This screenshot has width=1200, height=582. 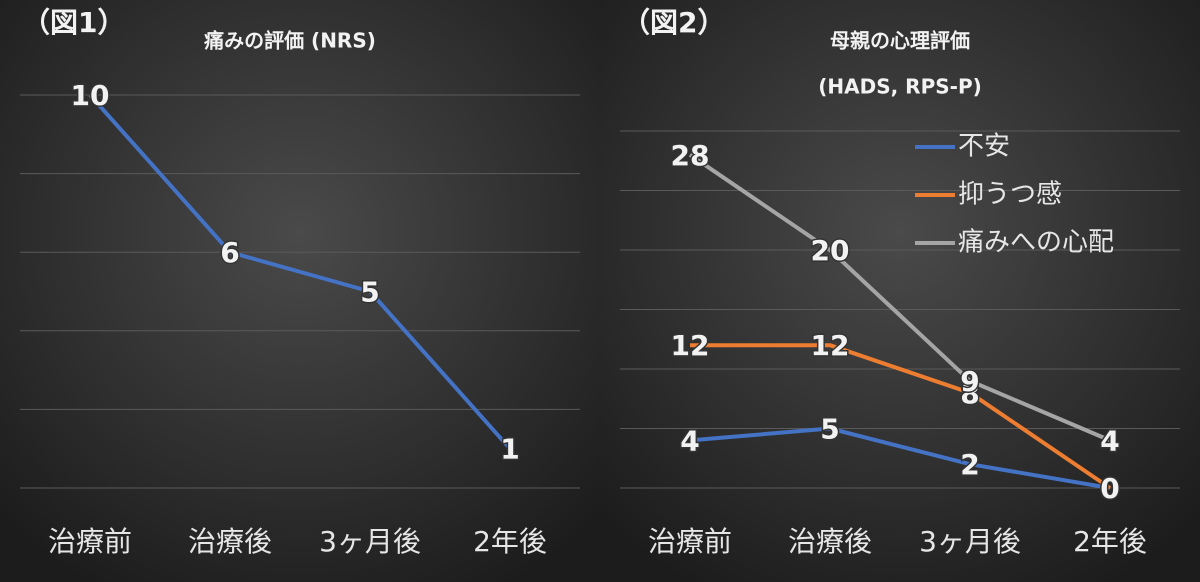 What do you see at coordinates (900, 41) in the screenshot?
I see `chart-title: 母親の心理評価` at bounding box center [900, 41].